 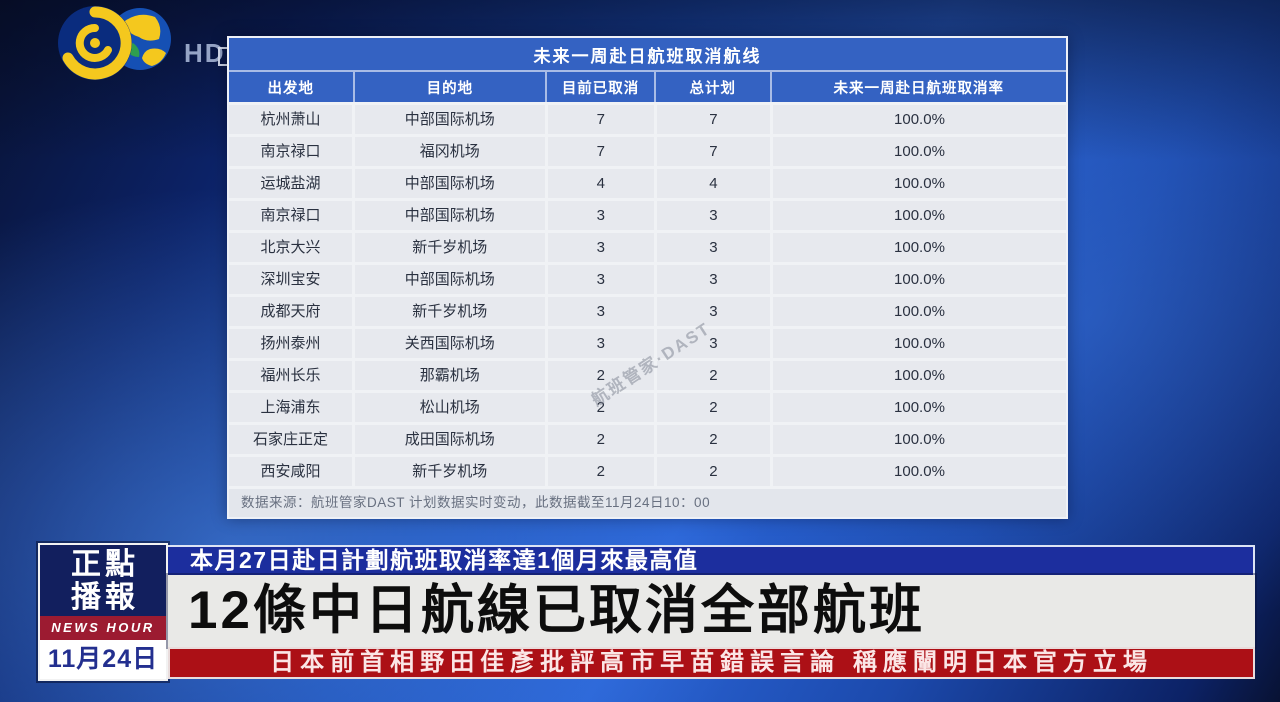 I want to click on cell-destination: 成田国际机场, so click(x=449, y=439).